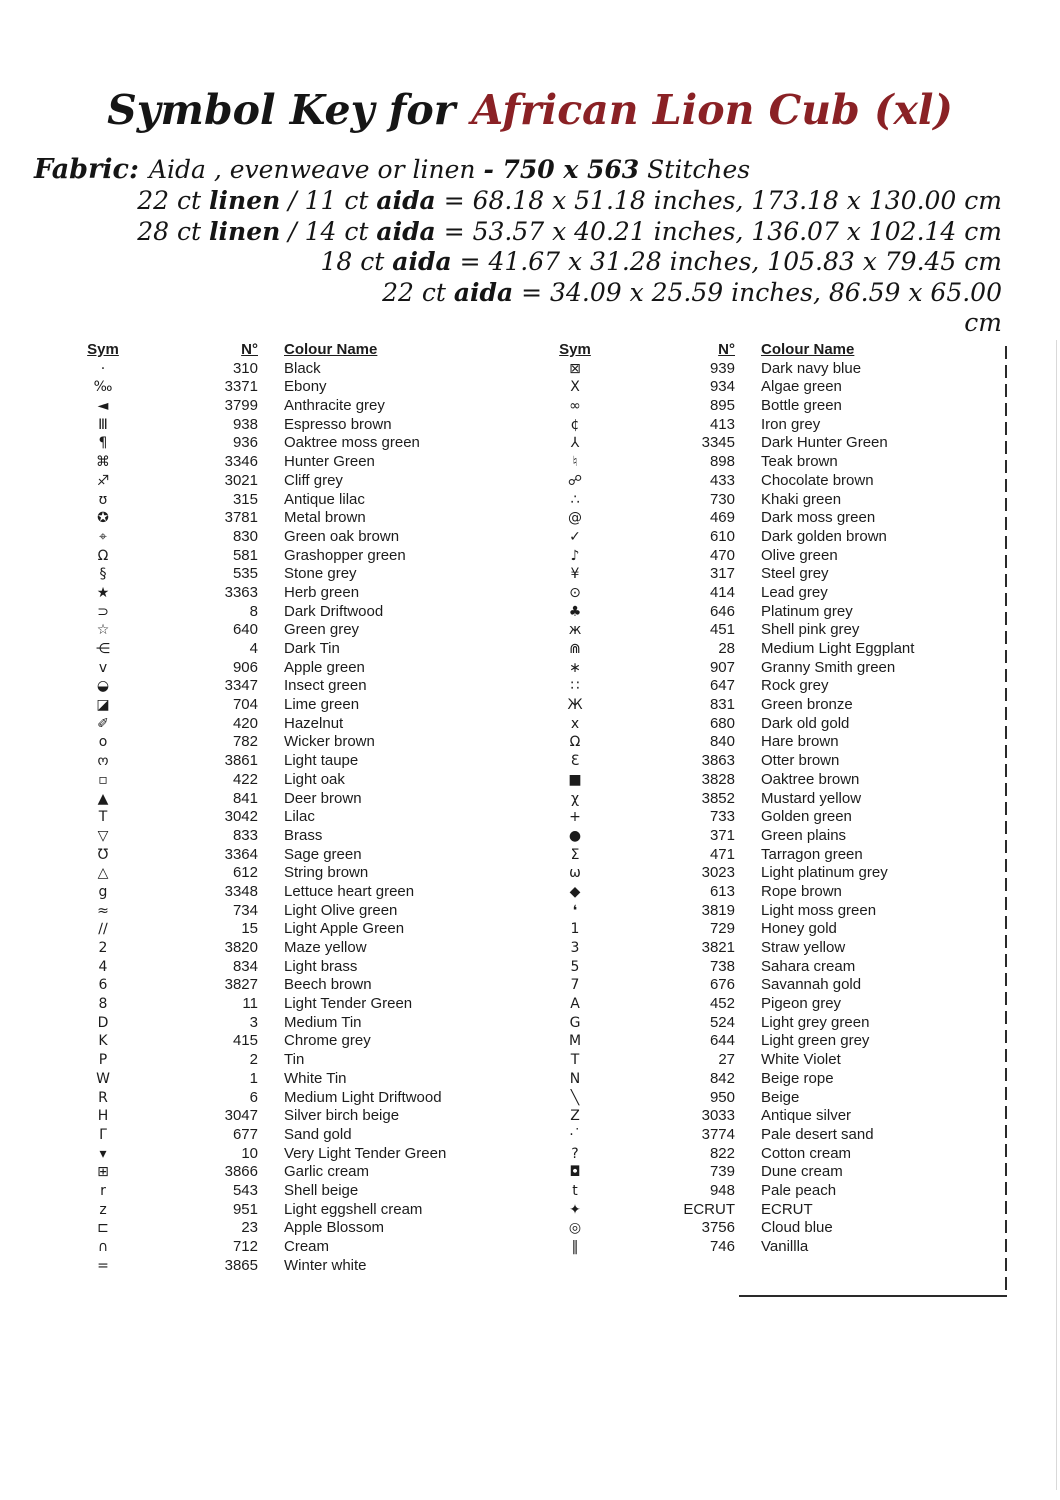 This screenshot has width=1060, height=1500. I want to click on number-cell: 730, so click(722, 499).